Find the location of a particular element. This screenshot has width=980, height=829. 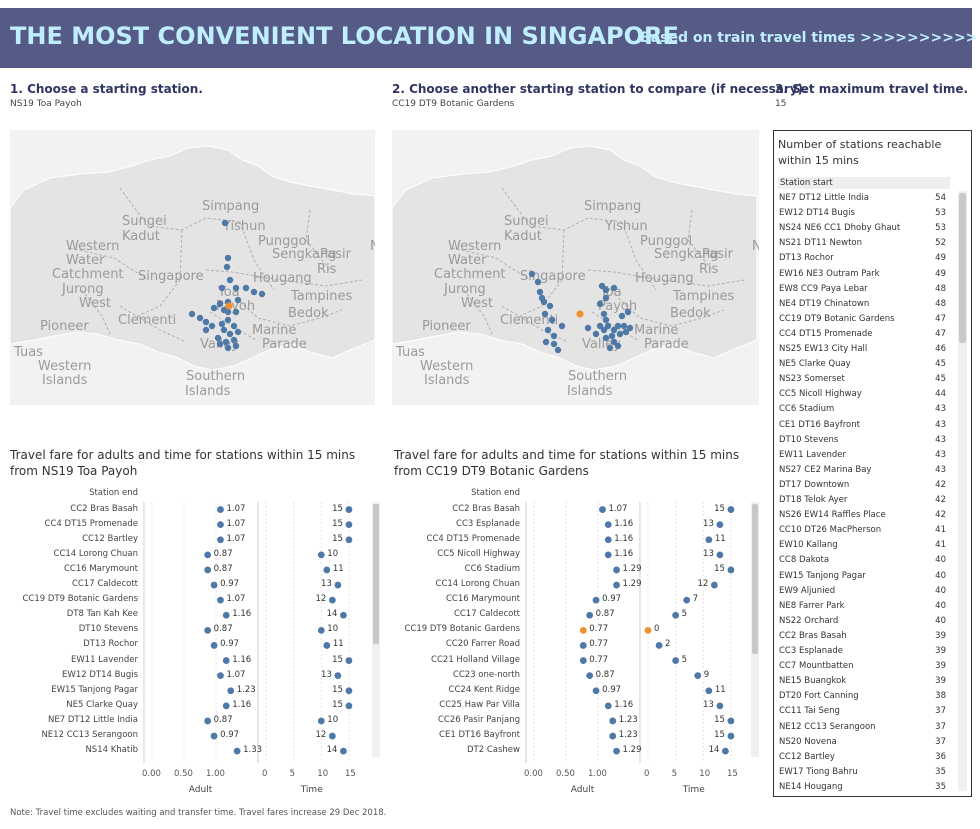

reachable-row: CC8 Dakota 40 is located at coordinates (864, 560).